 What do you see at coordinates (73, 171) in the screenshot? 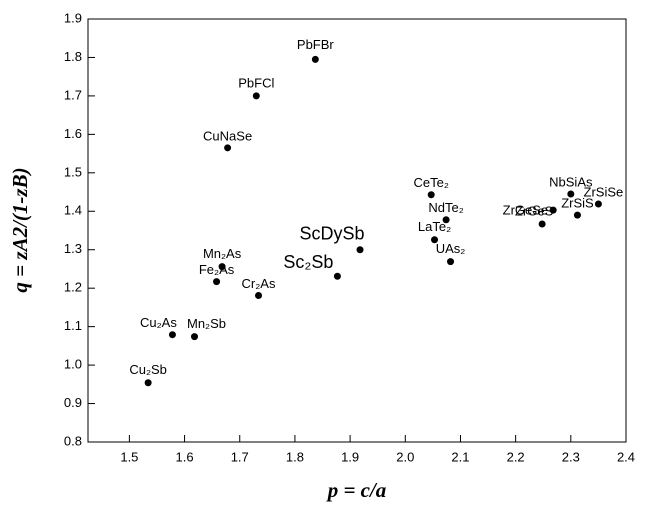
I see `y-tick-label: 1.5` at bounding box center [73, 171].